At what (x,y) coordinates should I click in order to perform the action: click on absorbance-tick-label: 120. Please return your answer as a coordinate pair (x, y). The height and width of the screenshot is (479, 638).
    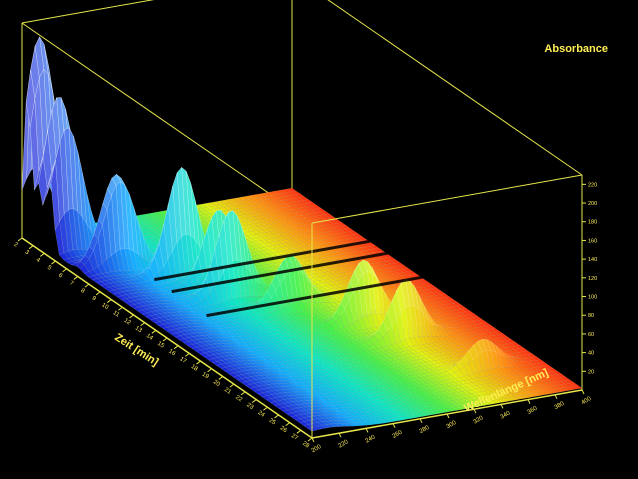
    Looking at the image, I should click on (592, 279).